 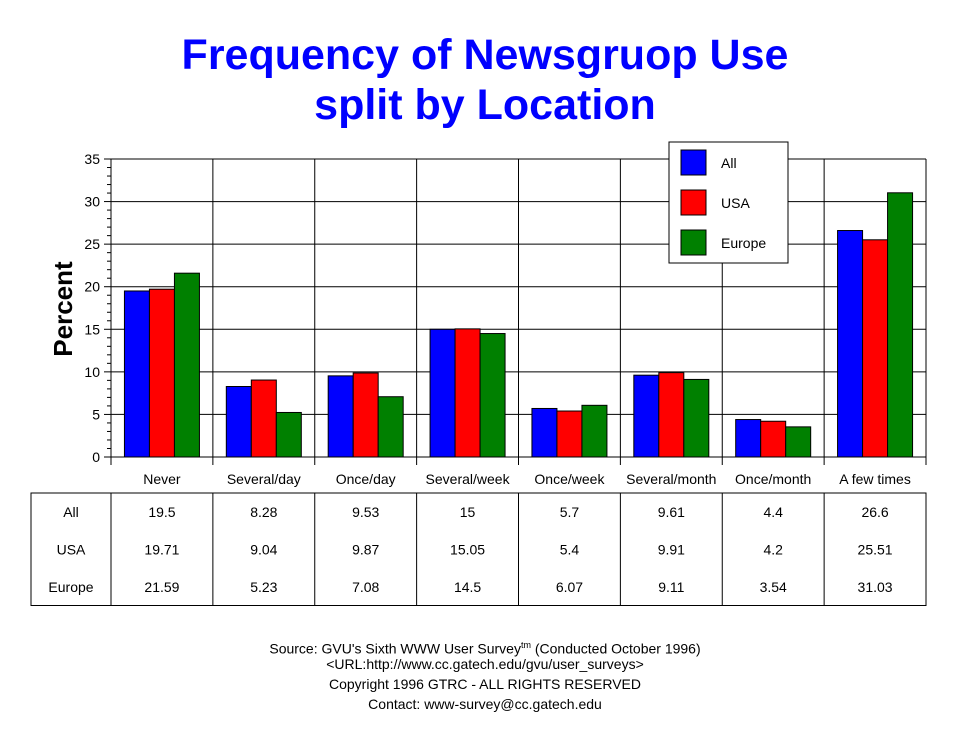 What do you see at coordinates (468, 479) in the screenshot?
I see `x-category-label: Several/week` at bounding box center [468, 479].